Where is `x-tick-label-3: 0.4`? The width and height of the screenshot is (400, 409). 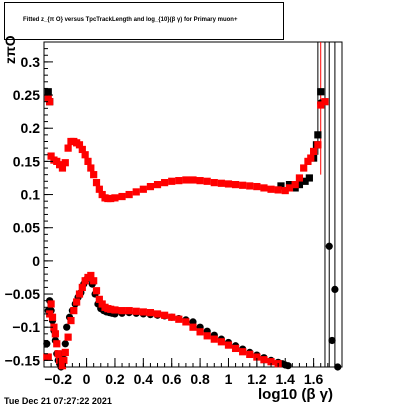
x-tick-label-3: 0.4 is located at coordinates (144, 379).